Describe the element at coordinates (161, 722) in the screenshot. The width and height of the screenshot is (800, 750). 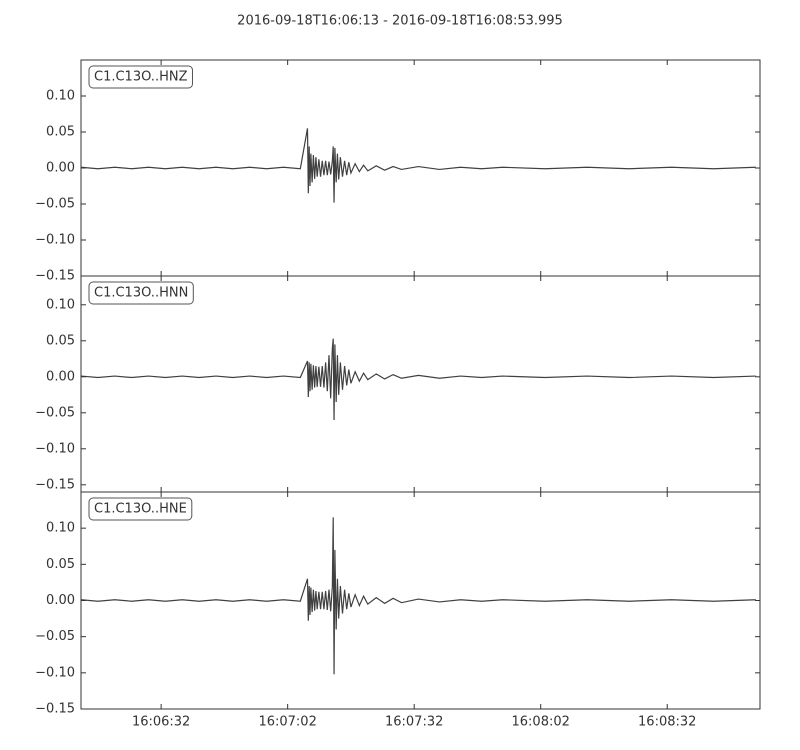
I see `x-tick-label: 16:06:32` at that location.